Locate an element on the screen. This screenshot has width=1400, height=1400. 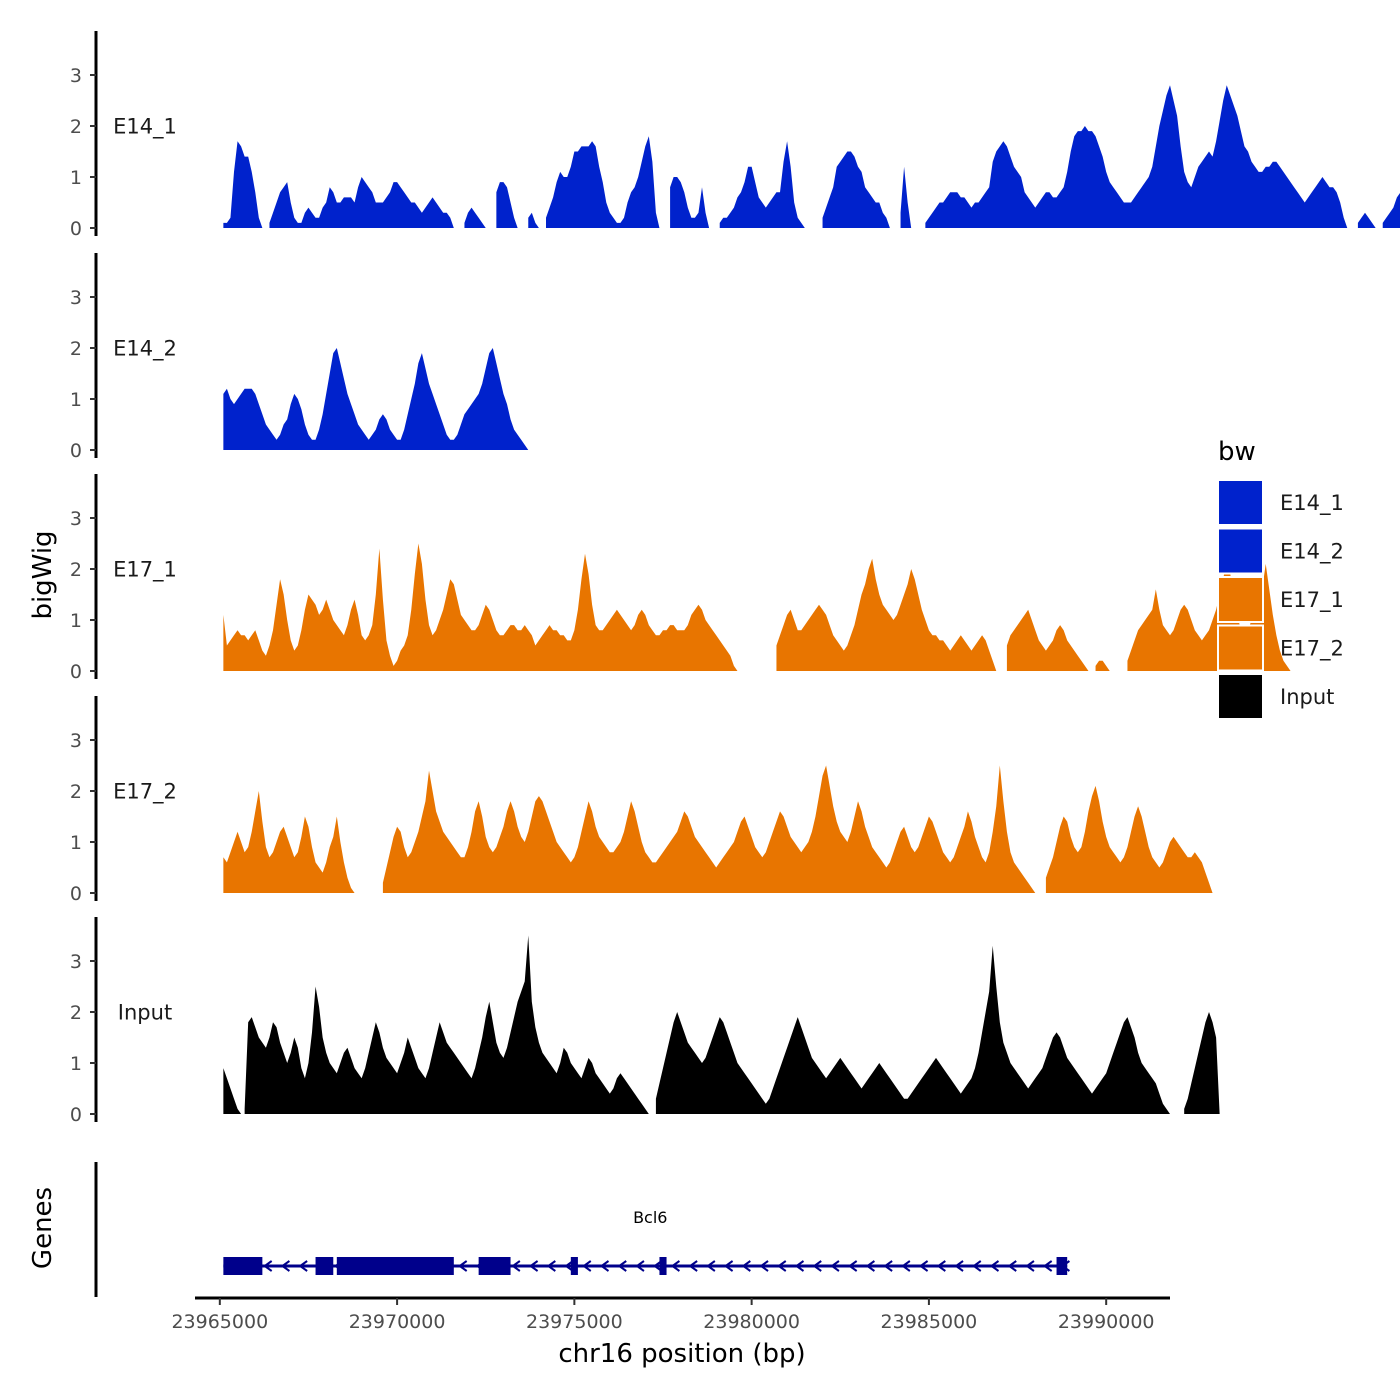
legend-item-e17-2: E17_2 is located at coordinates (1280, 648).